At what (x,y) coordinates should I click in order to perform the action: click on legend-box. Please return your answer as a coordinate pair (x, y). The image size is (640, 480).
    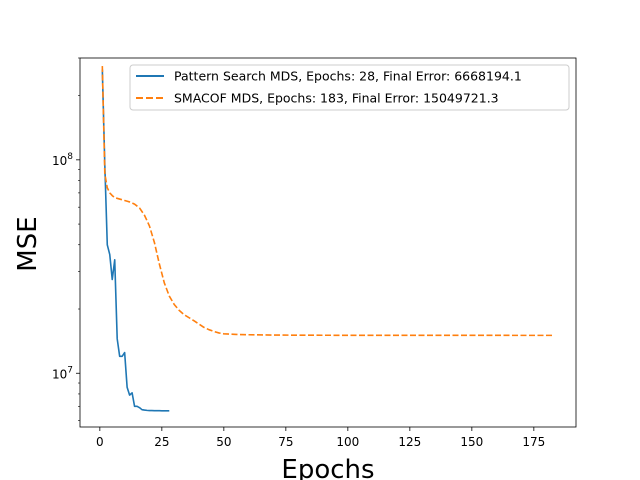
    Looking at the image, I should click on (349, 87).